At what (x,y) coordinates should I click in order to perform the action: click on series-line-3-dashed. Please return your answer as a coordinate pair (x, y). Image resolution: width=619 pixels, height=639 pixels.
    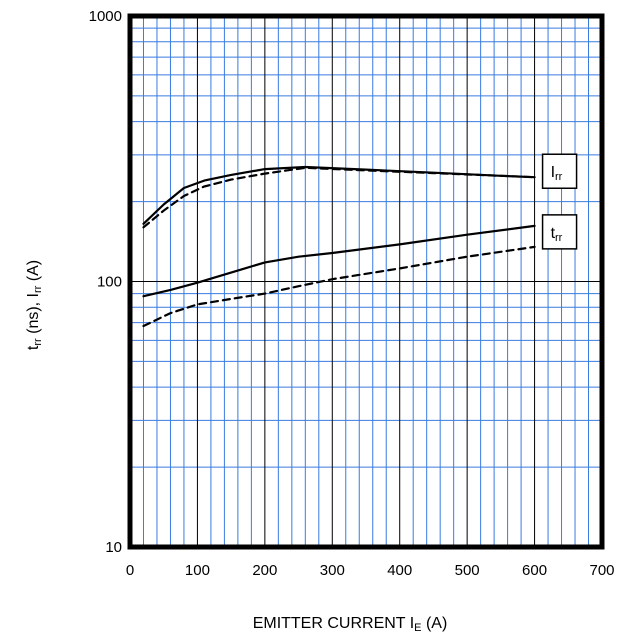
    Looking at the image, I should click on (339, 286).